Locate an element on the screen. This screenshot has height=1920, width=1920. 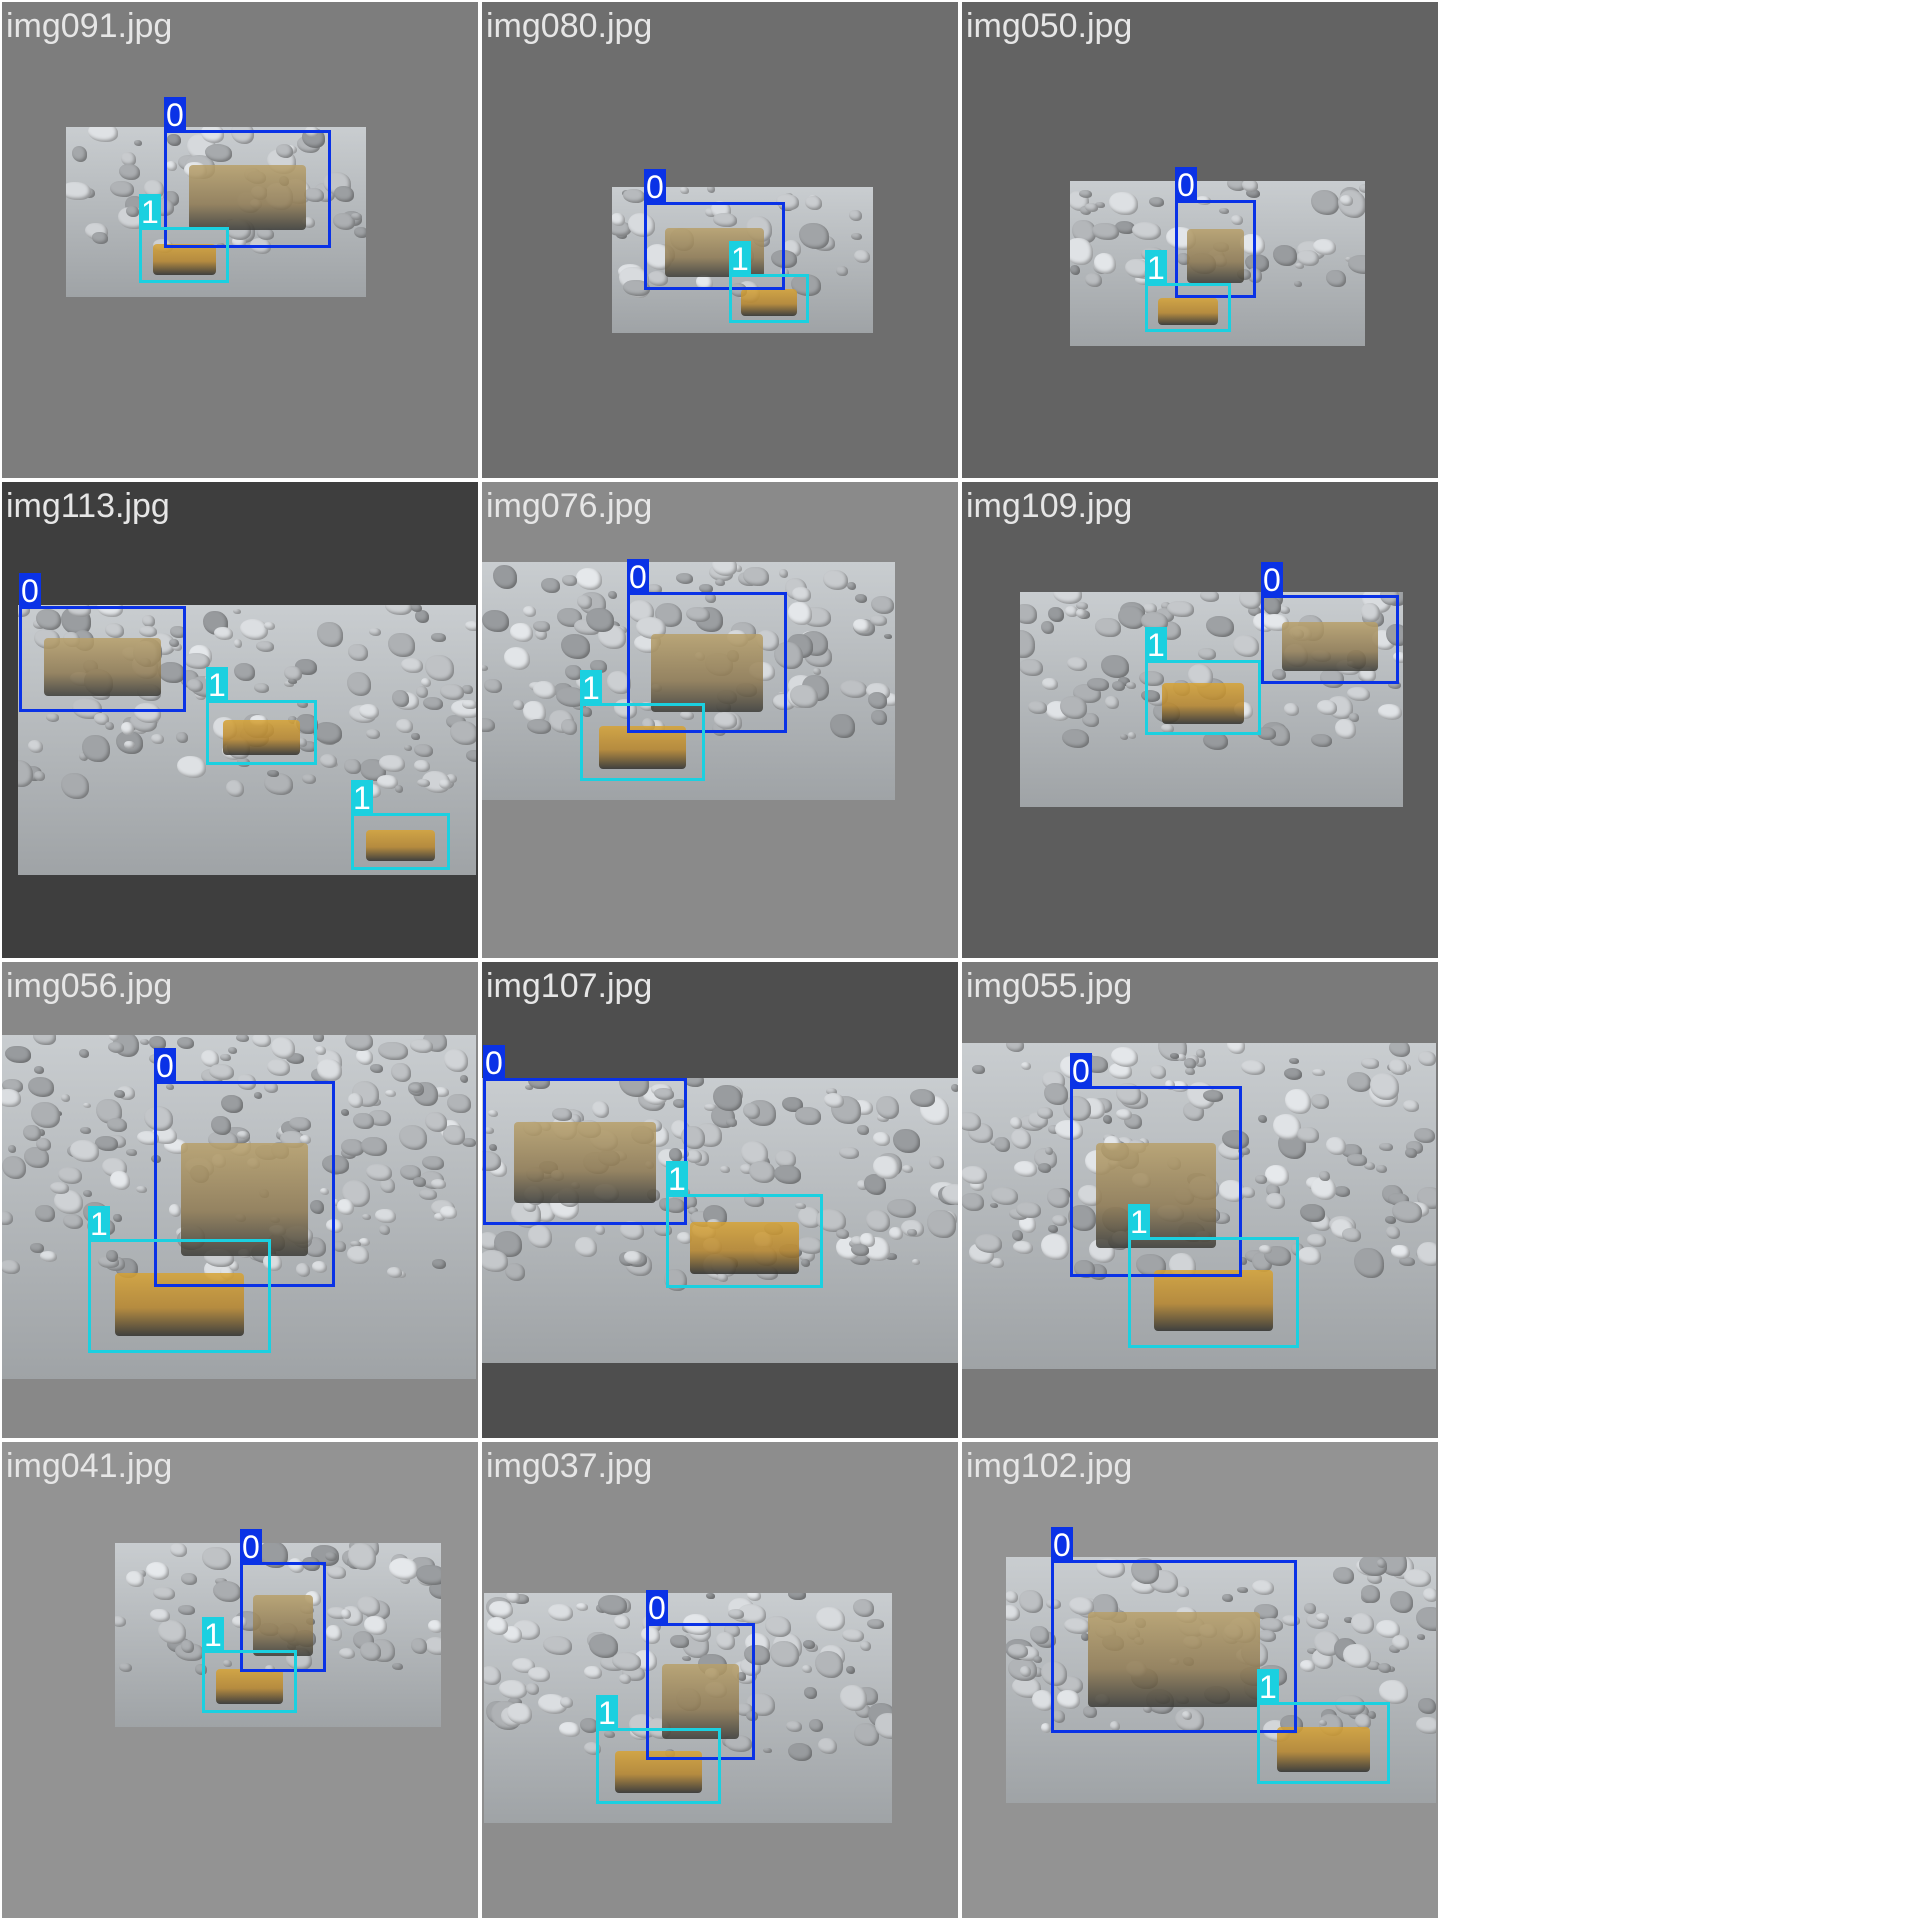
image-filename: img102.jpg is located at coordinates (1049, 1466).